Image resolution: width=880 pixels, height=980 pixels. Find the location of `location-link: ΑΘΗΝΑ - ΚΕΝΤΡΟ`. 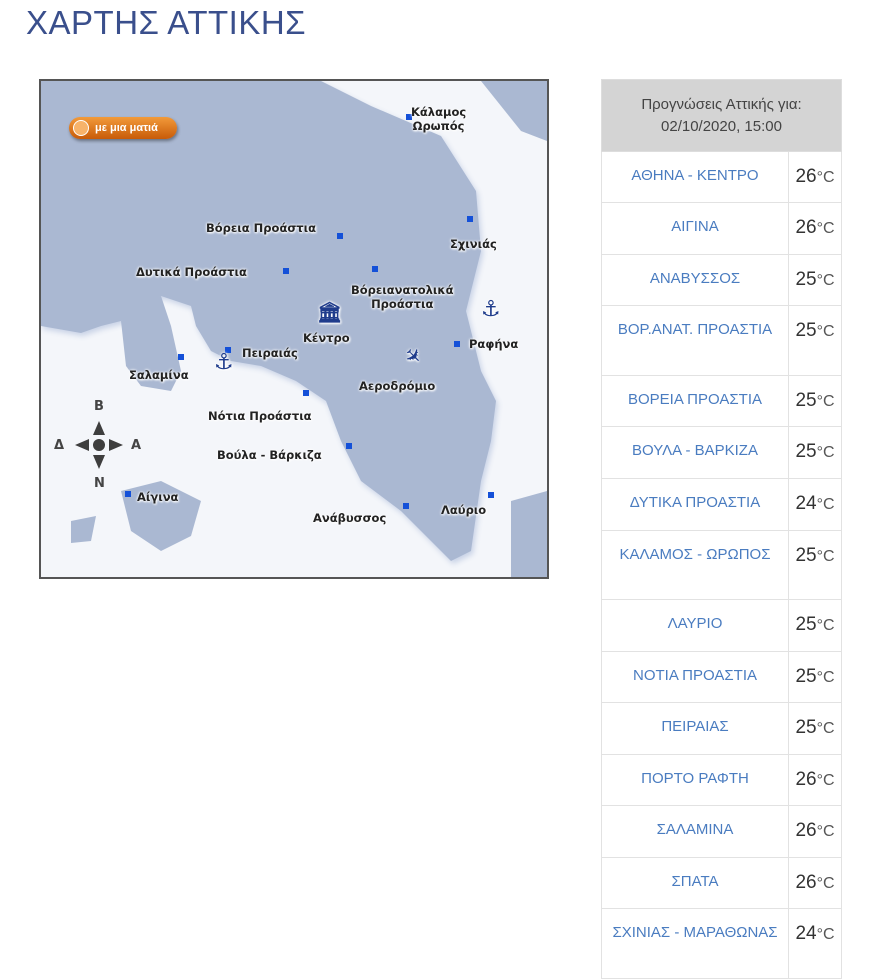

location-link: ΑΘΗΝΑ - ΚΕΝΤΡΟ is located at coordinates (695, 177).